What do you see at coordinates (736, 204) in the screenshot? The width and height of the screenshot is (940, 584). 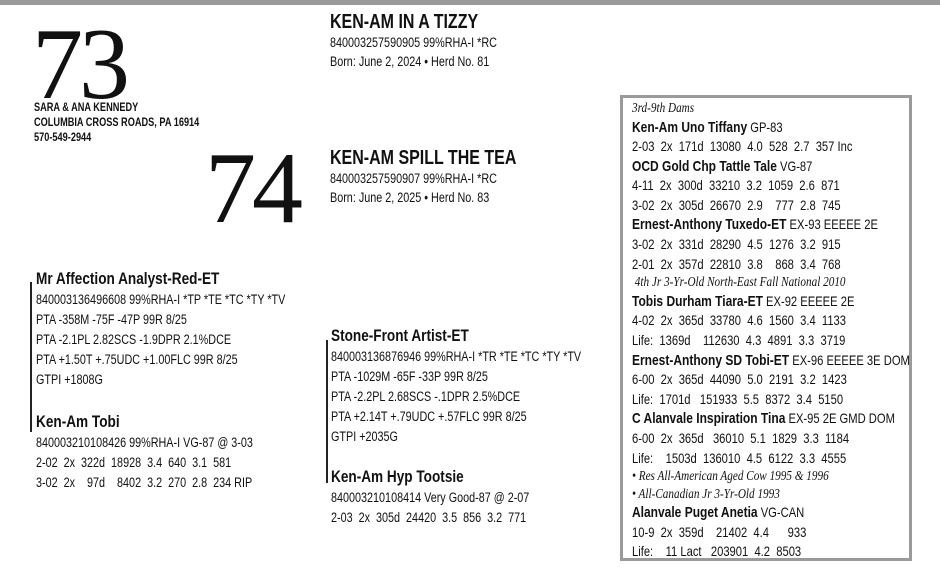 I see `production-record: 3-02 2x 305d 26670 2.9 777 2.8 745` at bounding box center [736, 204].